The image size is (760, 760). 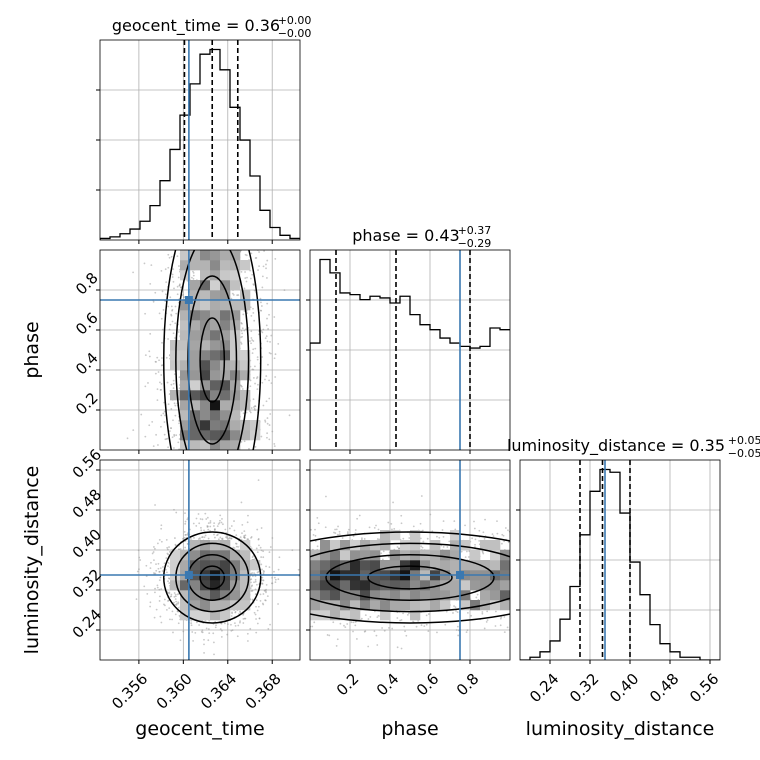 What do you see at coordinates (616, 446) in the screenshot?
I see `title-luminosity_distance: luminosity_distance = 0.35` at bounding box center [616, 446].